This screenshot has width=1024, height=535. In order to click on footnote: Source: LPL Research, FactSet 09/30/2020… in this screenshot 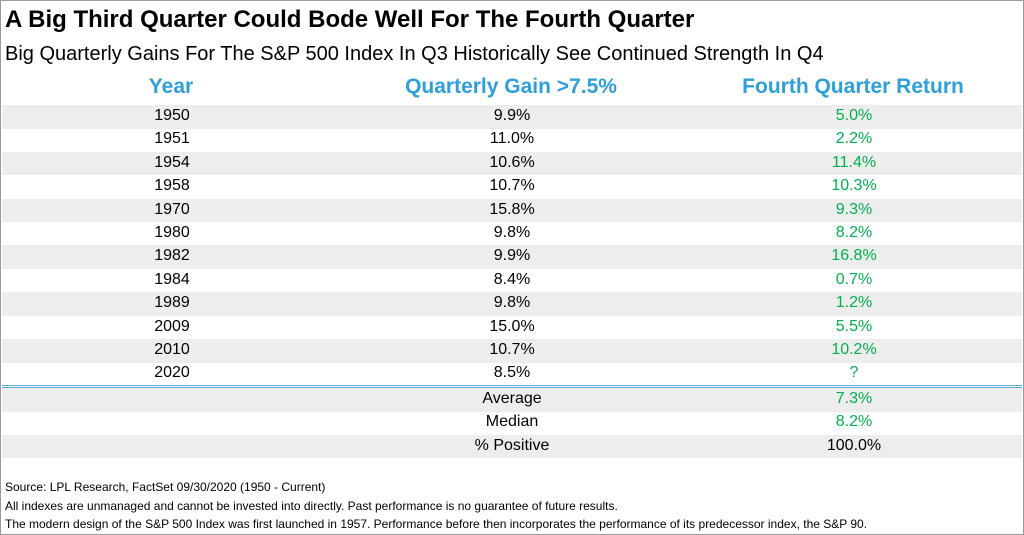, I will do `click(165, 487)`.